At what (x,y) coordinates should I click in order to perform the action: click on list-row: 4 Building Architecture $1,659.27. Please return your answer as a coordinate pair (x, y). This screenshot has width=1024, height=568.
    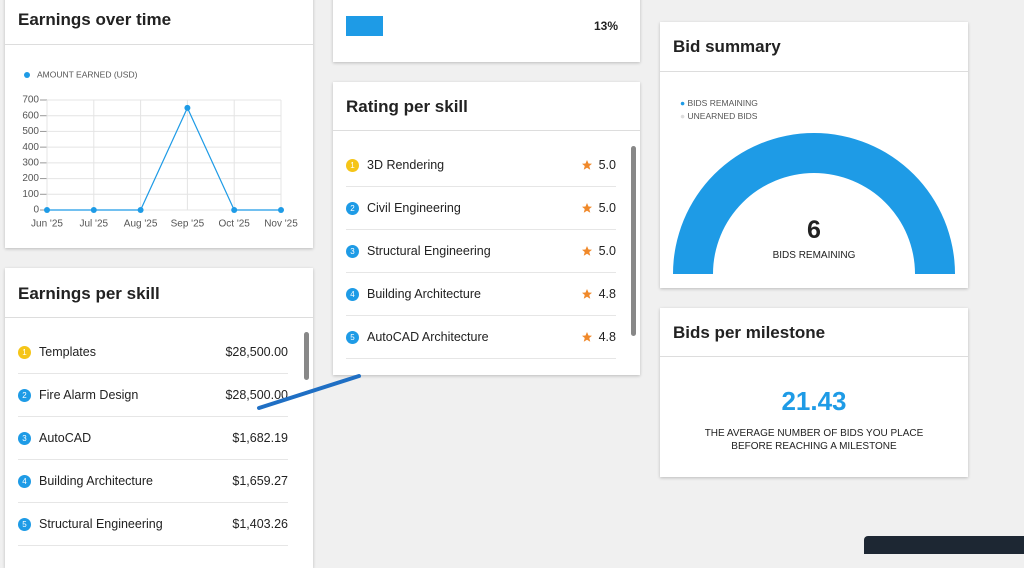
    Looking at the image, I should click on (153, 481).